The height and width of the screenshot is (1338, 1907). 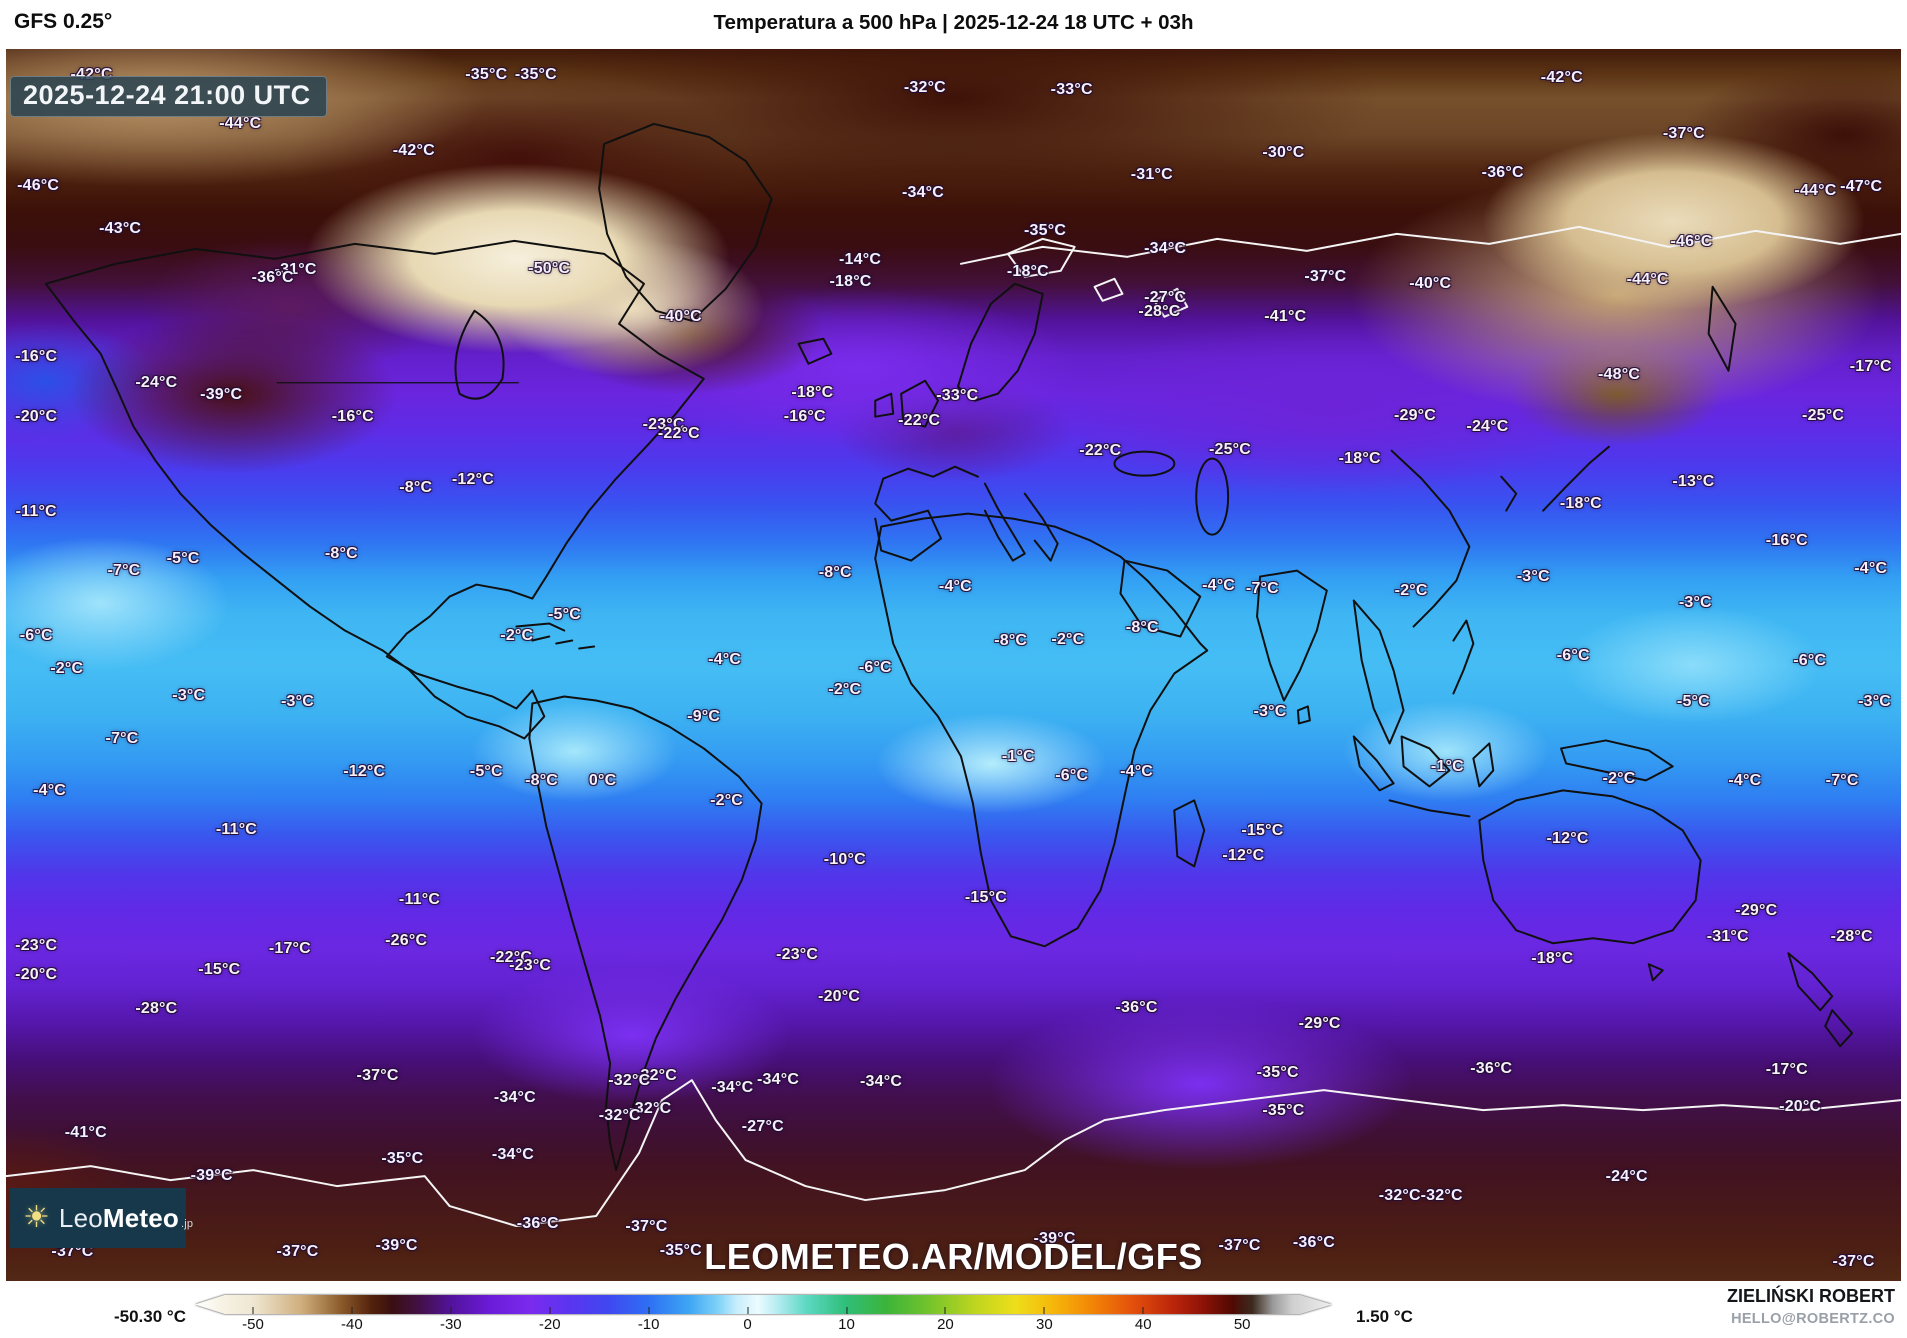 I want to click on coast-arctic-islands, so click(x=1097, y=277).